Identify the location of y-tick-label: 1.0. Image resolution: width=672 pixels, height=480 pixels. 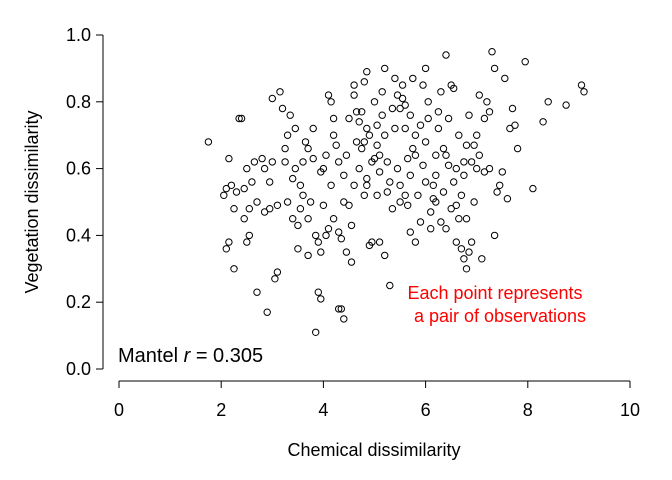
(78, 35).